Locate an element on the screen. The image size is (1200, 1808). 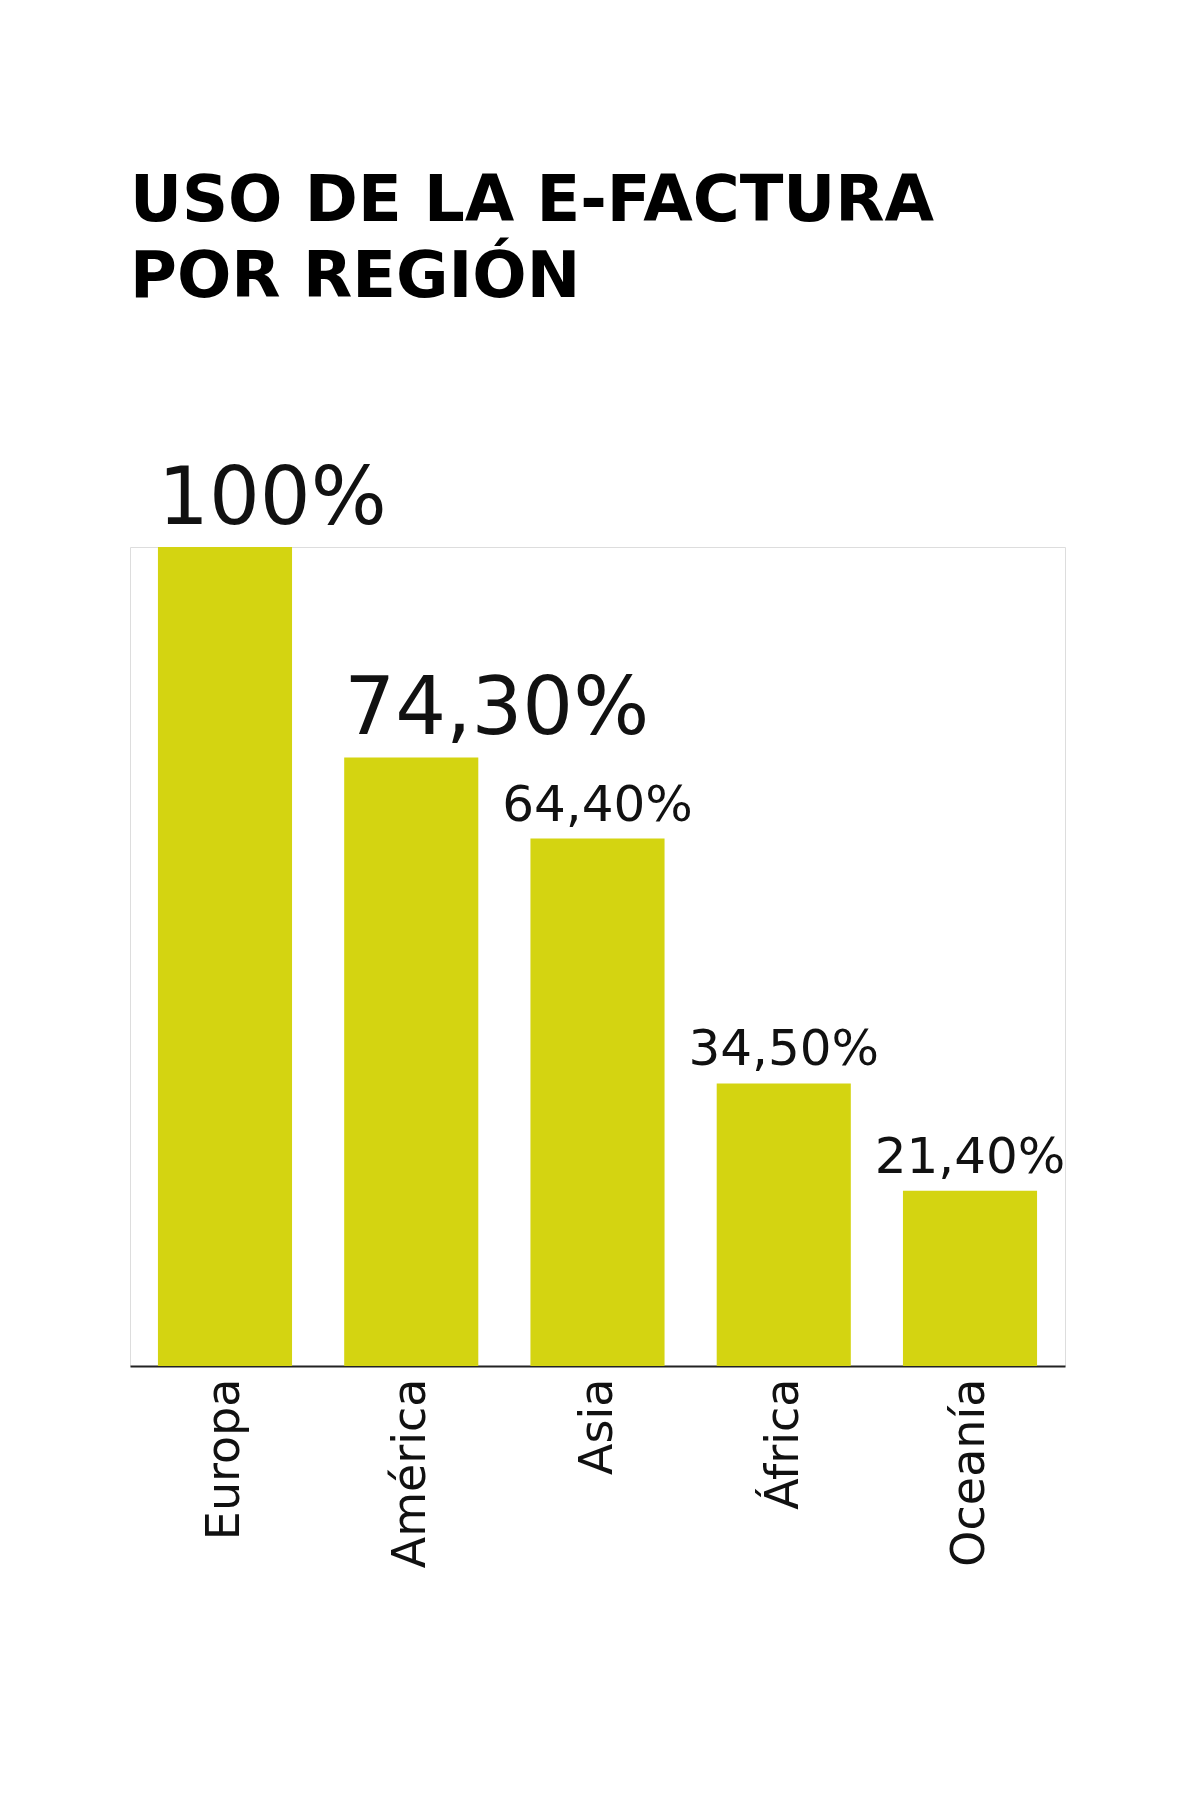
data-label: 100% is located at coordinates (272, 496).